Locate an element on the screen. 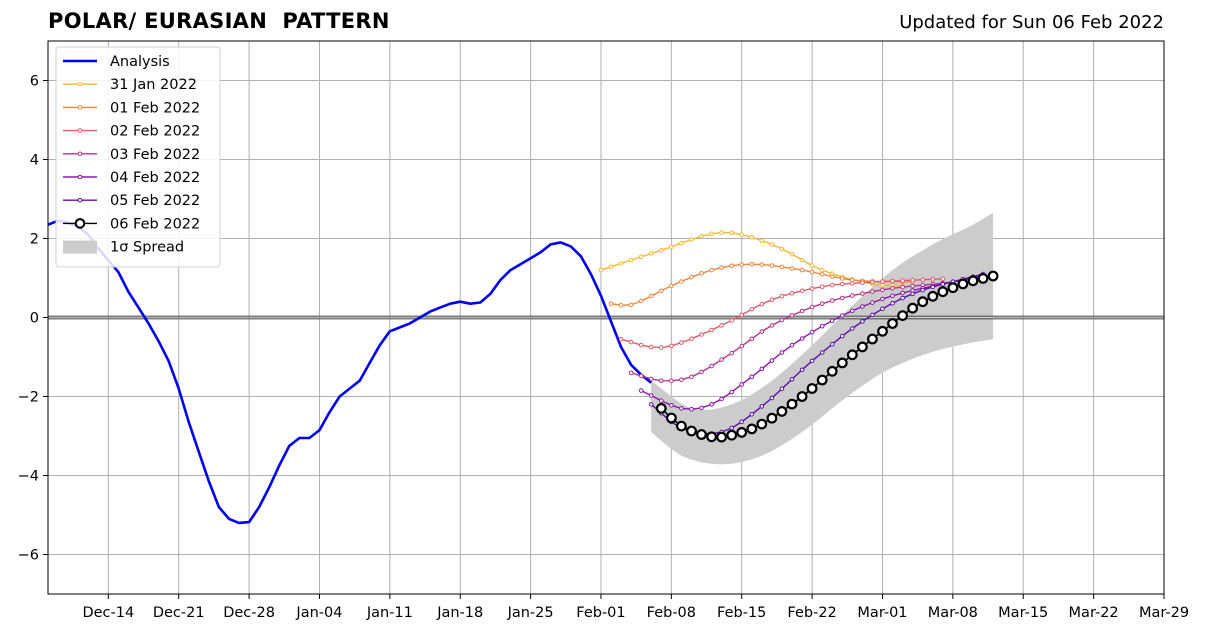 This screenshot has height=633, width=1205. legend-item: 06 Feb 2022 is located at coordinates (131, 224).